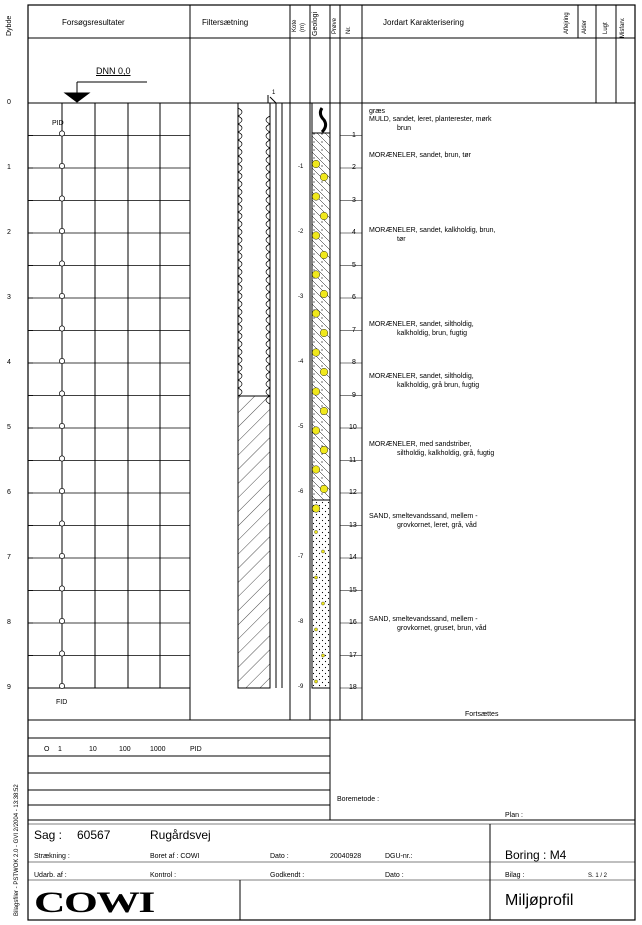 This screenshot has width=642, height=925. I want to click on kontrol-label: Kontrol :, so click(163, 875).